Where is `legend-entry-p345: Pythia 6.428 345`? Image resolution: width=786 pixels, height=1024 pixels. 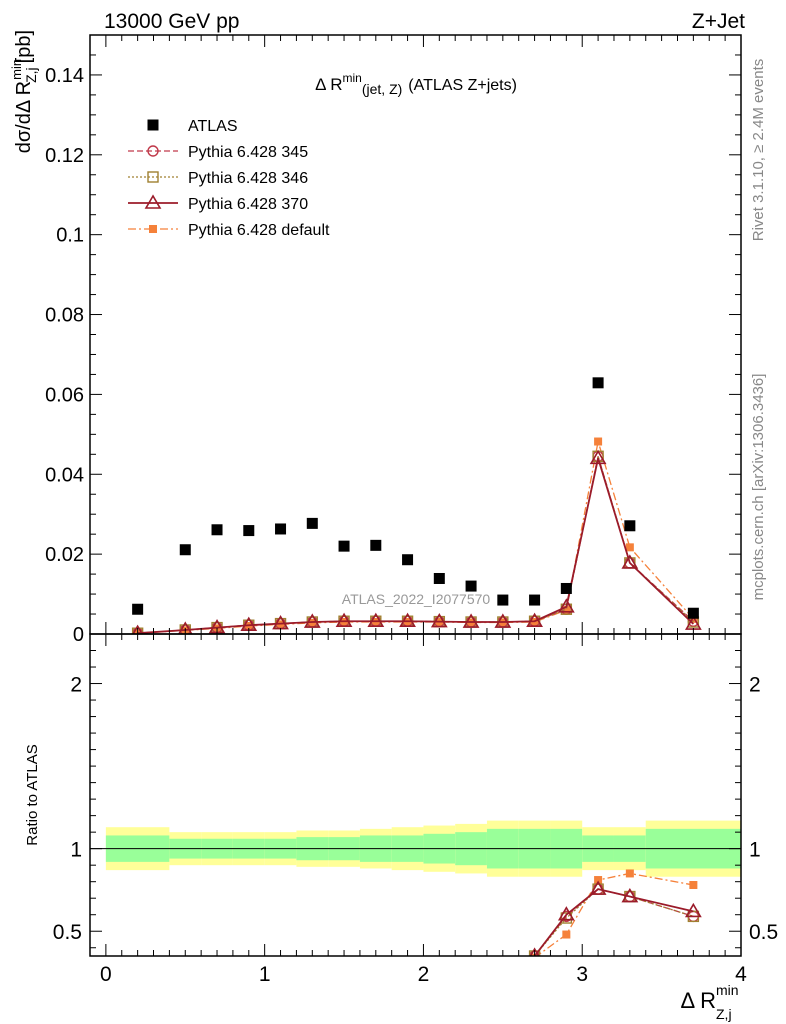
legend-entry-p345: Pythia 6.428 345 is located at coordinates (218, 152).